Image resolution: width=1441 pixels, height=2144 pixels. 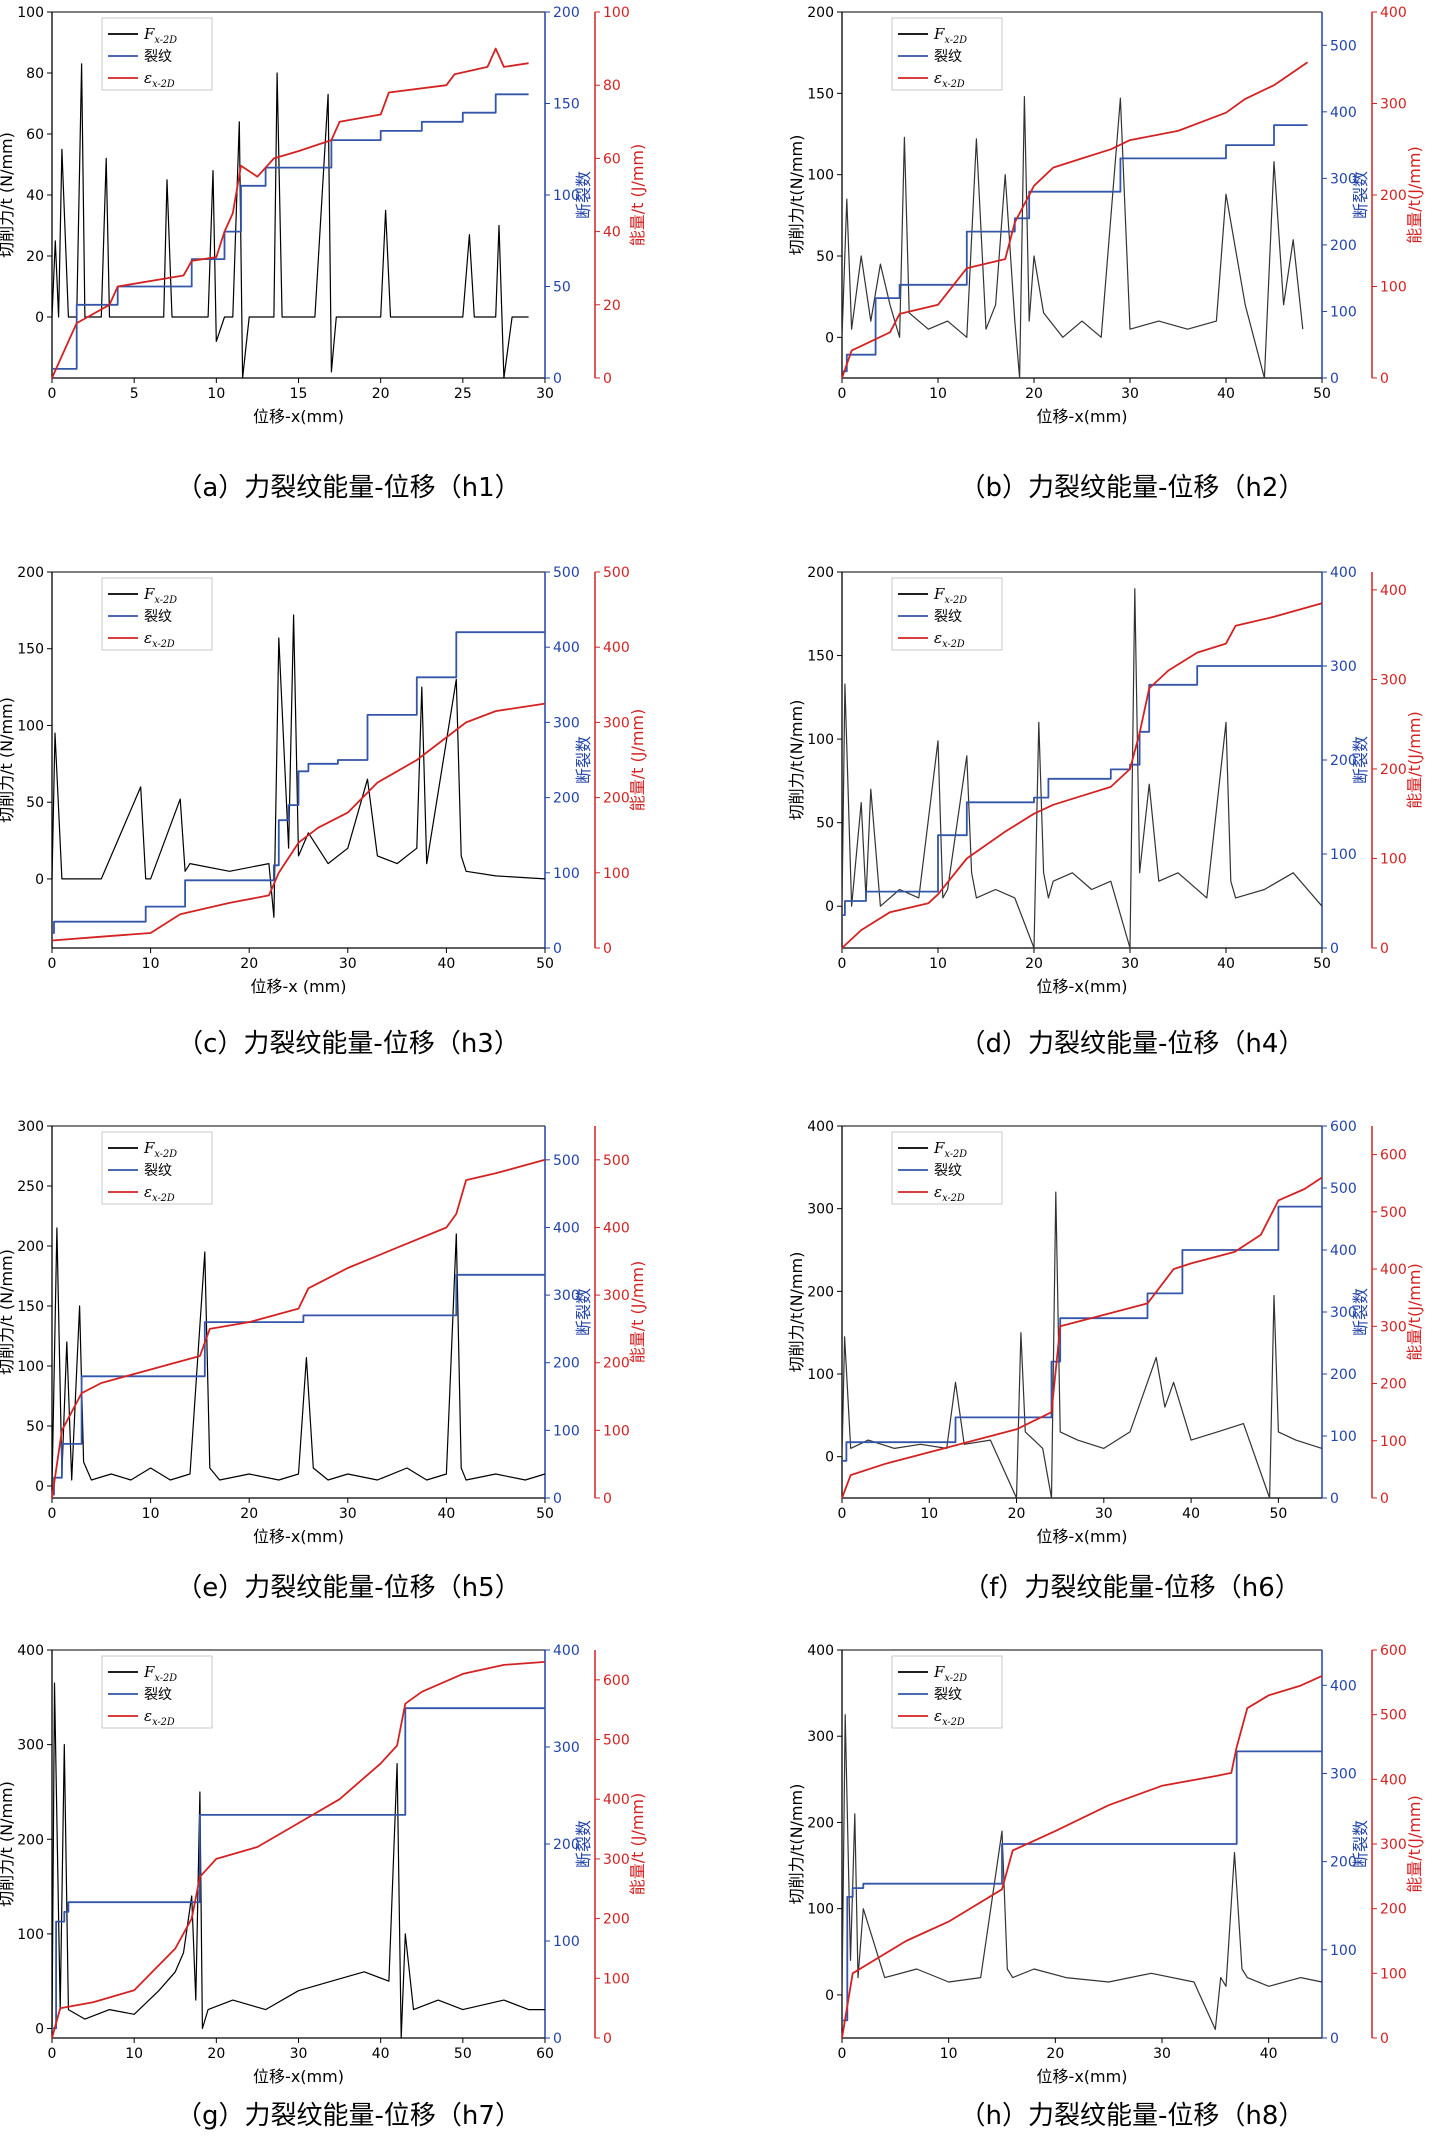 I want to click on figure-caption: （d）力裂纹能量-位移（h4）, so click(x=1132, y=1044).